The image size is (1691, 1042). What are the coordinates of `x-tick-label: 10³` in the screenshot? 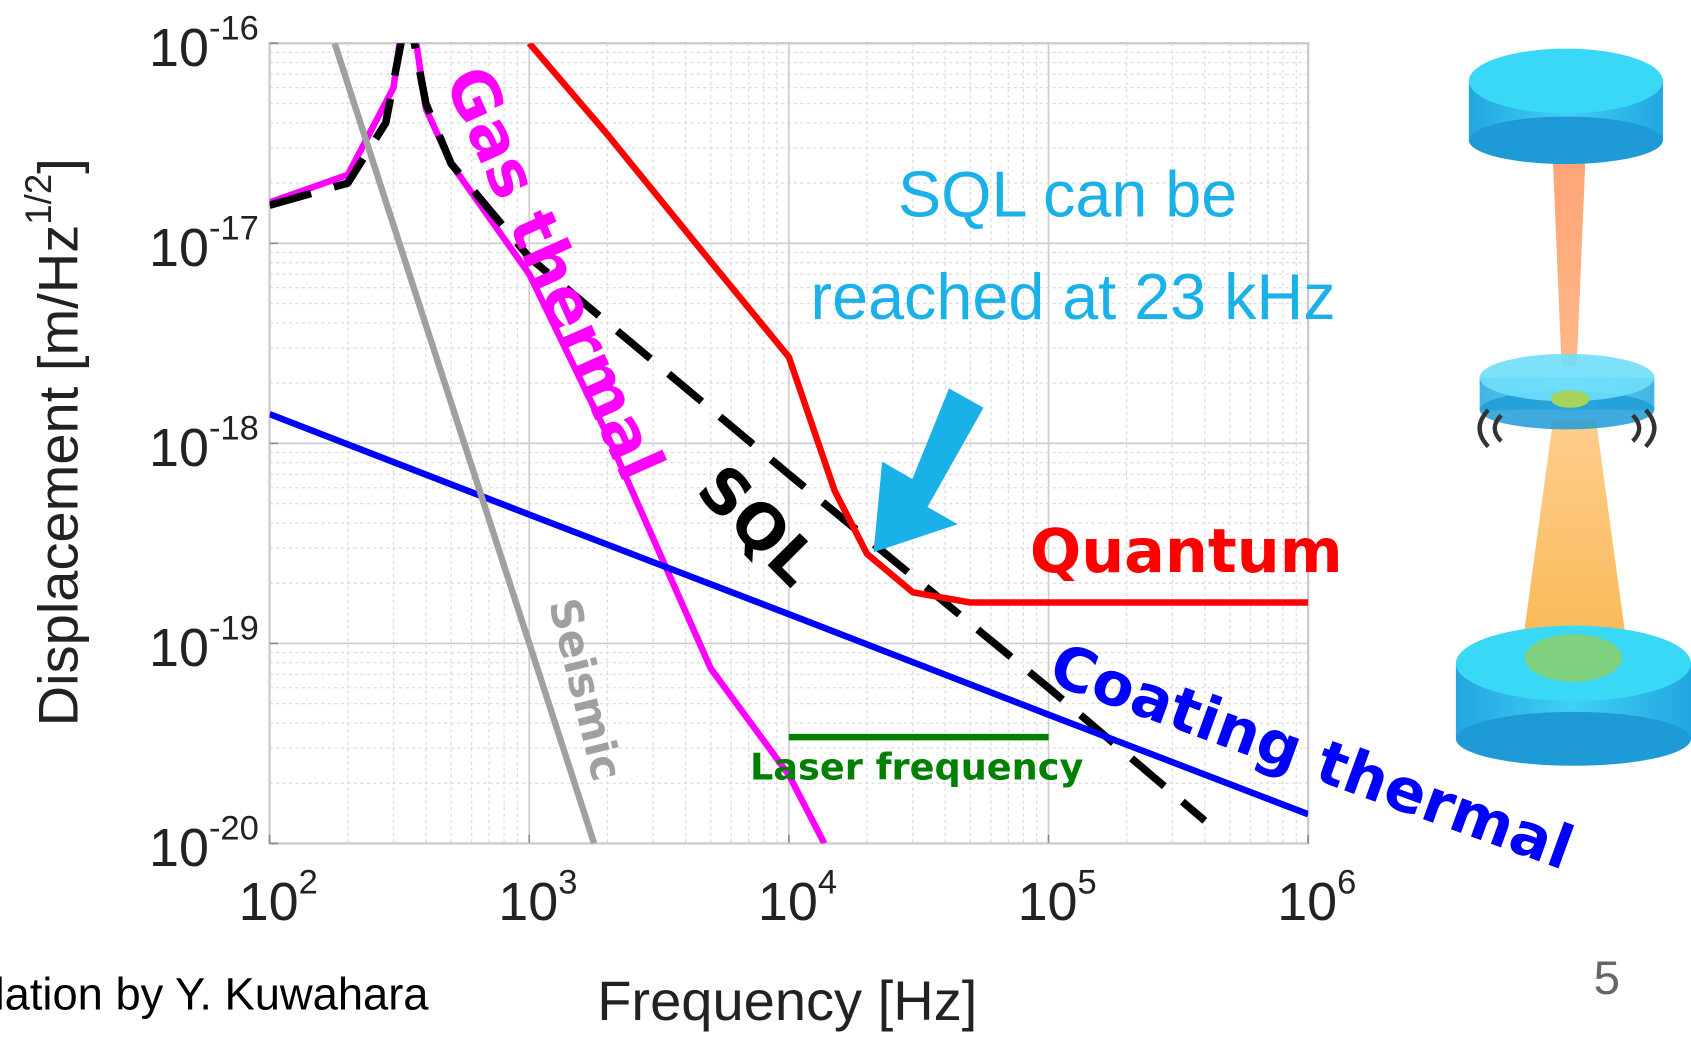 It's located at (537, 898).